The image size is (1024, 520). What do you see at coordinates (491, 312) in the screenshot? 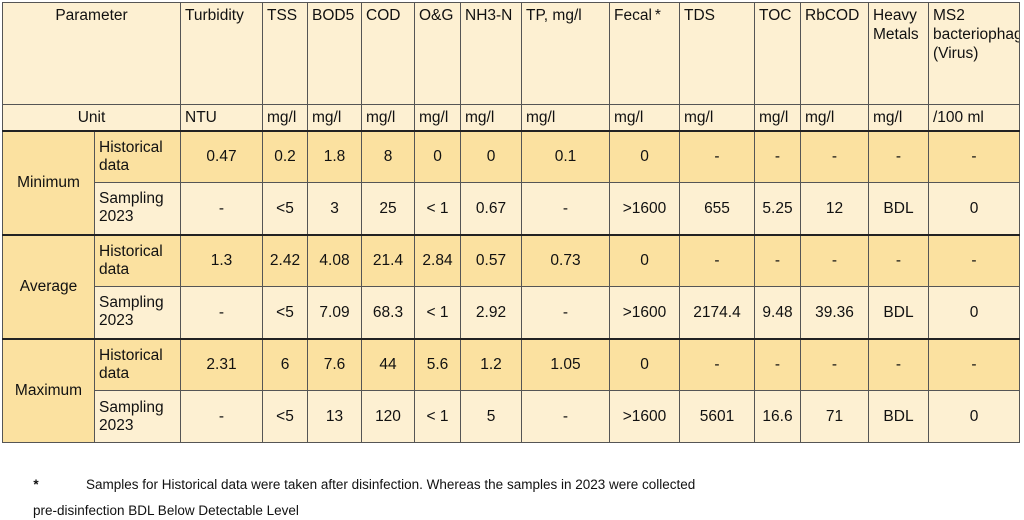
I see `value-cell: 2.92` at bounding box center [491, 312].